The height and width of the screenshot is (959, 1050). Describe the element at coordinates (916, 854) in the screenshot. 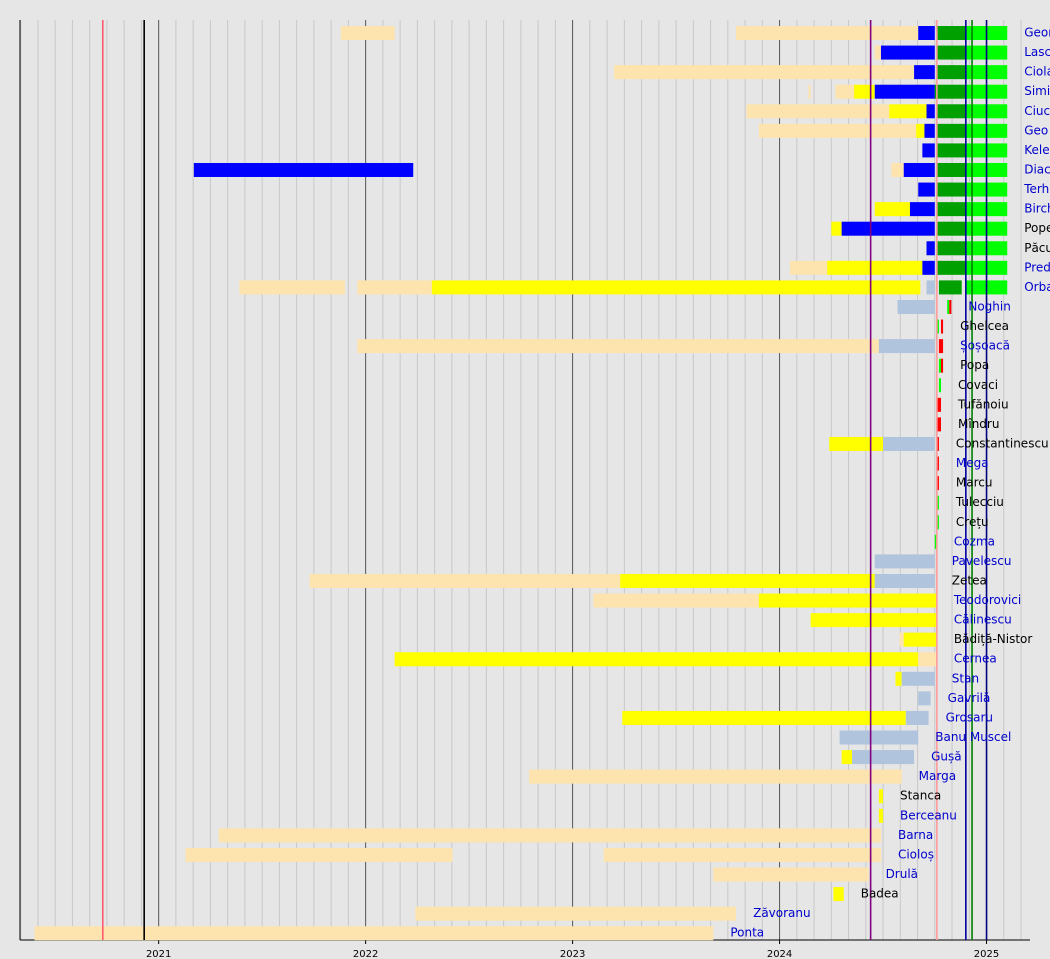

I see `candidate-name: Cioloș` at that location.